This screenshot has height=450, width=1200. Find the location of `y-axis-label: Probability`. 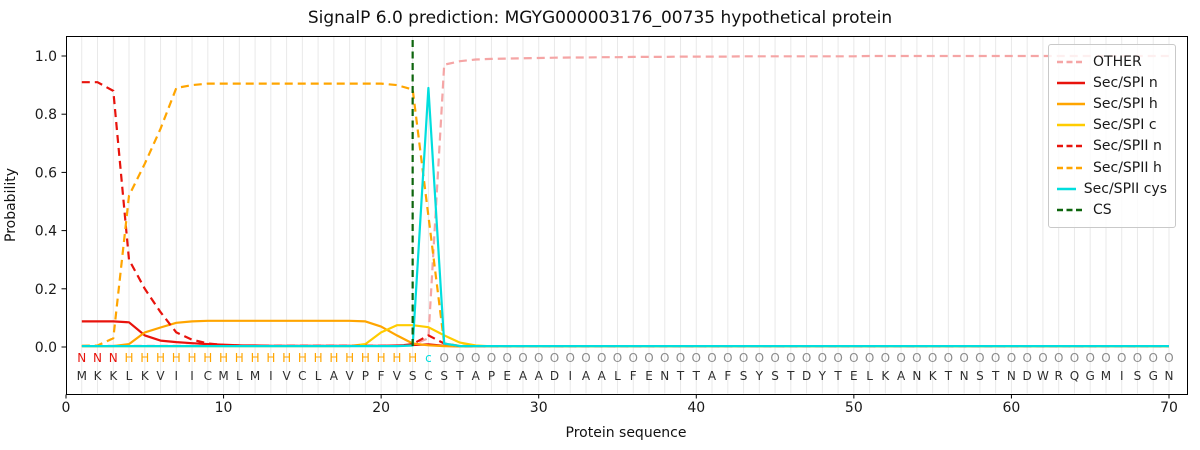

y-axis-label: Probability is located at coordinates (11, 205).